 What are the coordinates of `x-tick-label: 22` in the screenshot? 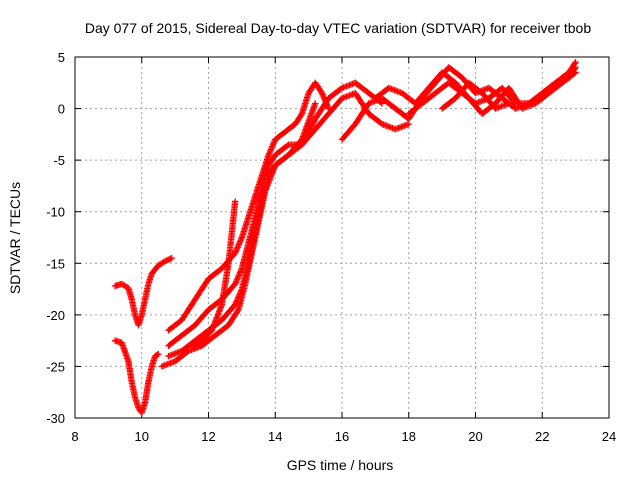 It's located at (542, 436).